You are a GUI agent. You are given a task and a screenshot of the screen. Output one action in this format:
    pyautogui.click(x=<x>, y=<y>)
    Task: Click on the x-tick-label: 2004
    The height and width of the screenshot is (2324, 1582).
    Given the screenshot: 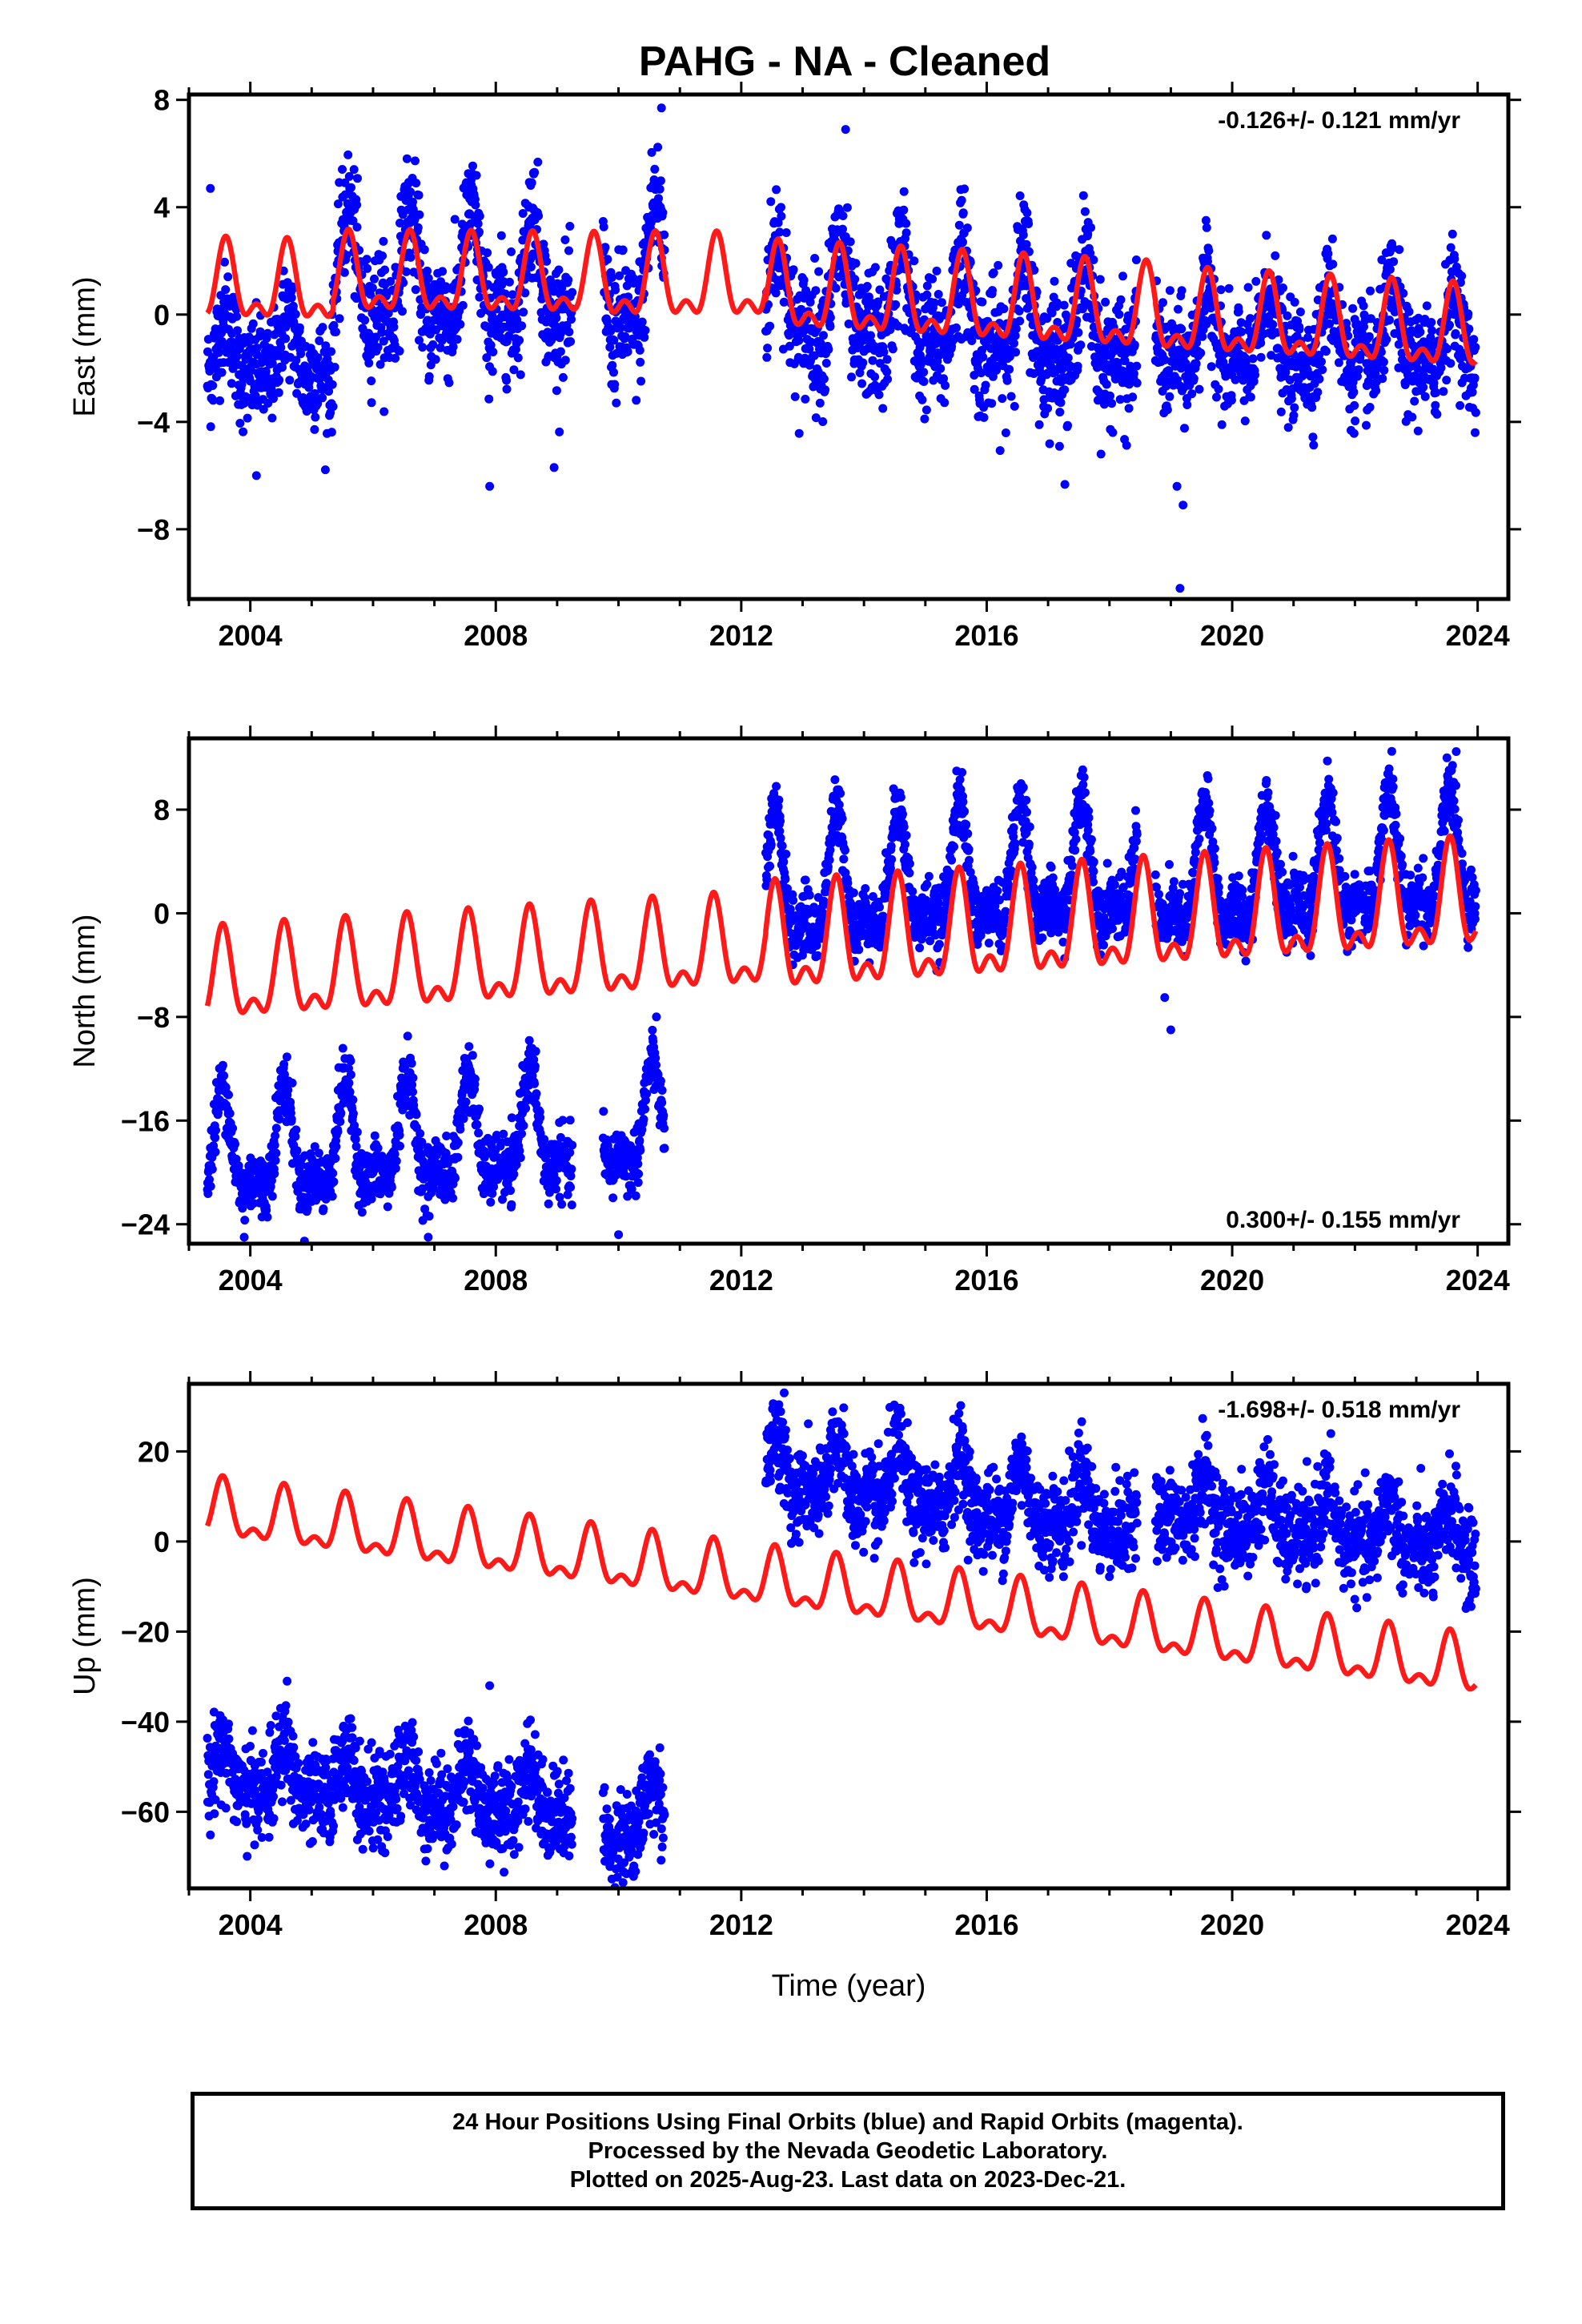 What is the action you would take?
    pyautogui.click(x=251, y=635)
    